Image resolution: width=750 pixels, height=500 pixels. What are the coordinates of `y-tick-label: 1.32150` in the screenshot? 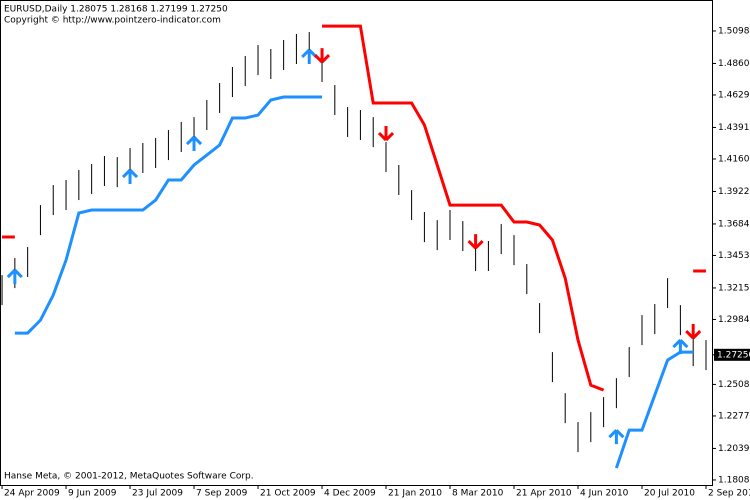 It's located at (734, 288).